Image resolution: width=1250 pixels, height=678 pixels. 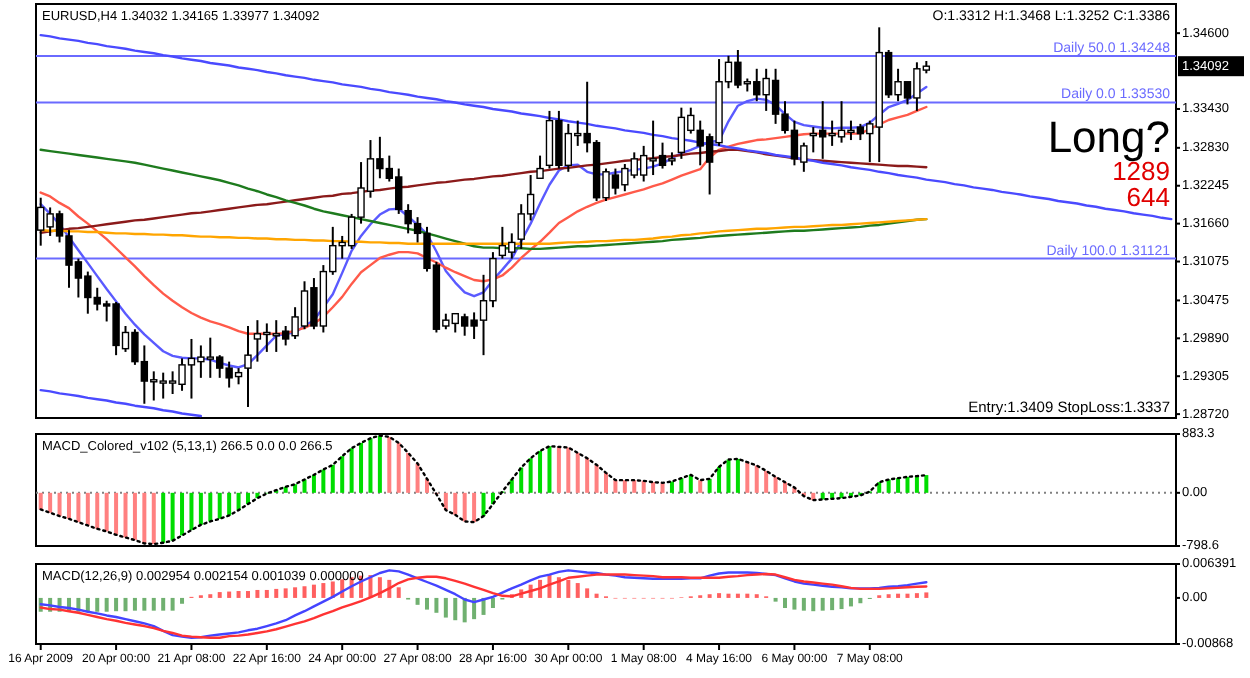 What do you see at coordinates (1148, 197) in the screenshot?
I see `annotation: 644` at bounding box center [1148, 197].